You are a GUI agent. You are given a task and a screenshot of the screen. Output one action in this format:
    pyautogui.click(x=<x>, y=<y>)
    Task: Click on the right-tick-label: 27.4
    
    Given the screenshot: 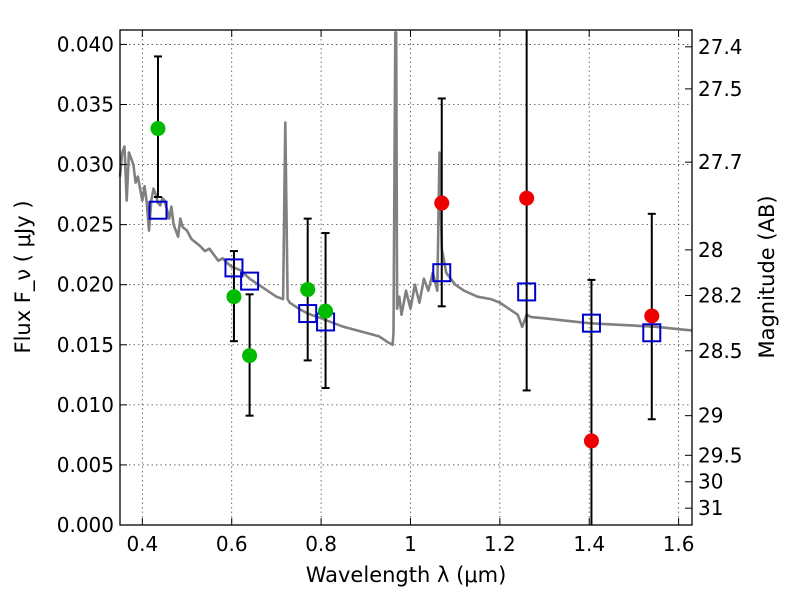 What is the action you would take?
    pyautogui.click(x=720, y=47)
    